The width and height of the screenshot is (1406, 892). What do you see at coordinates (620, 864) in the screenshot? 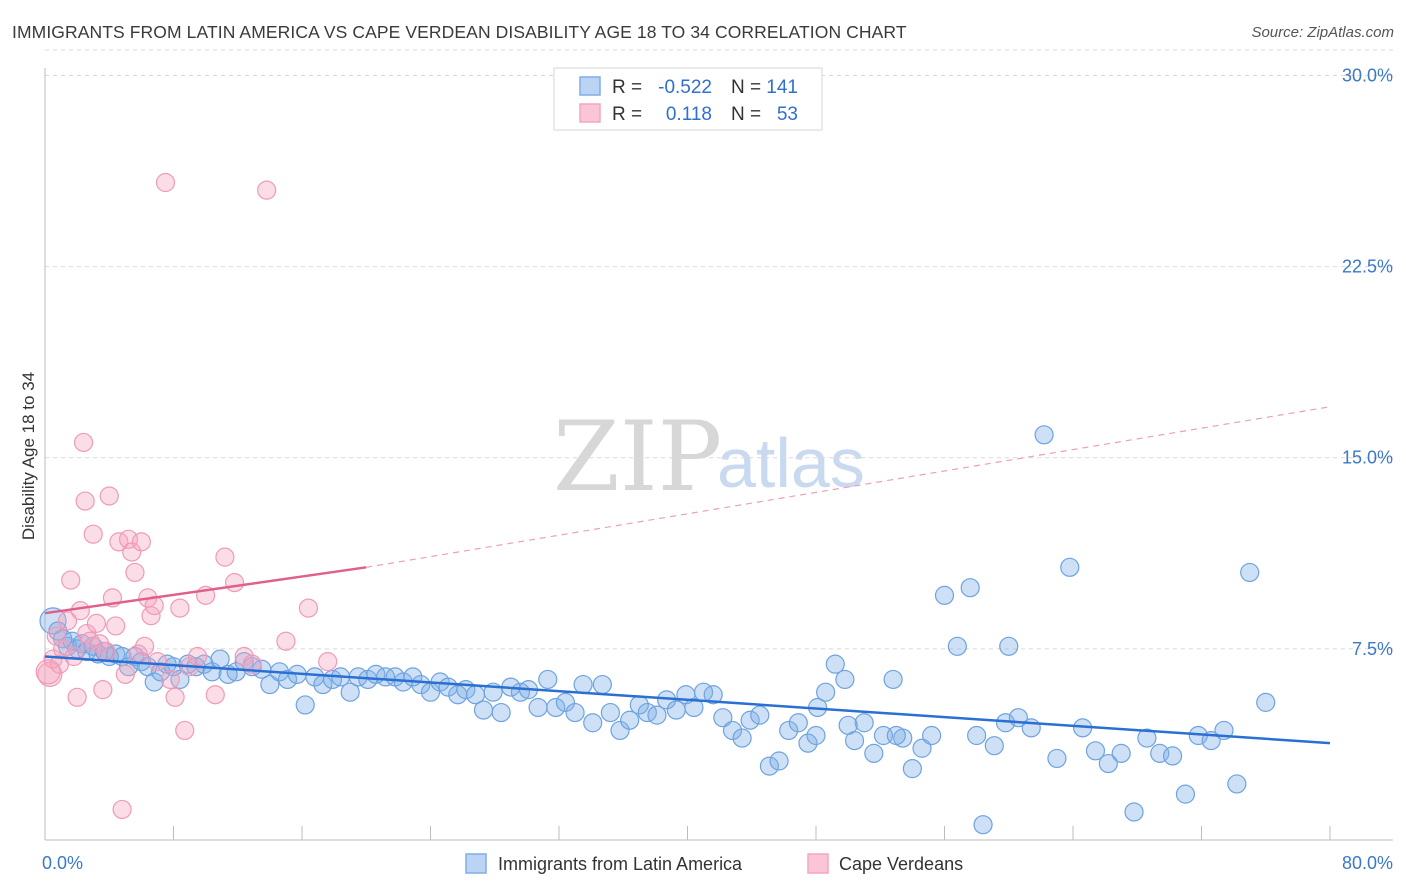
I see `bottom-legend-label-latin-america: Immigrants from Latin America` at bounding box center [620, 864].